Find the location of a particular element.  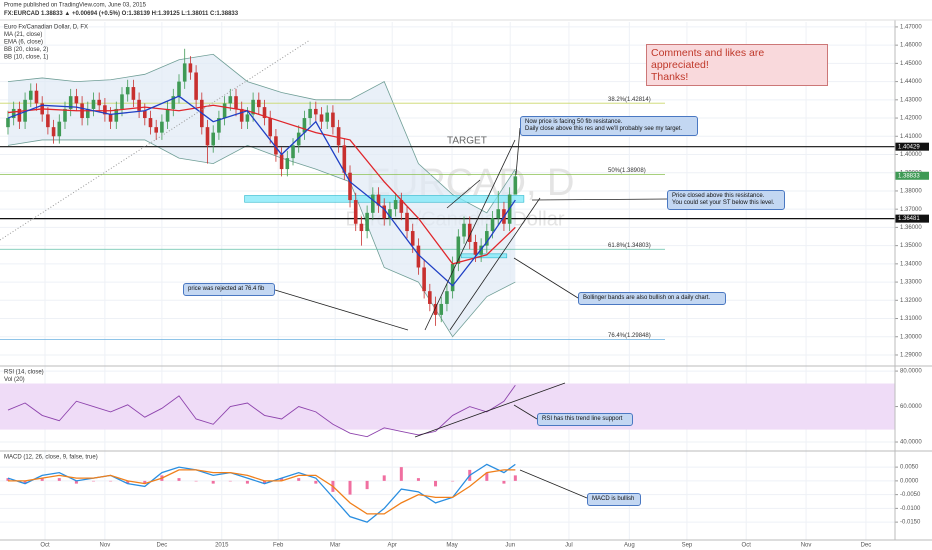

y-tick-label: -0.0150 is located at coordinates (910, 523).